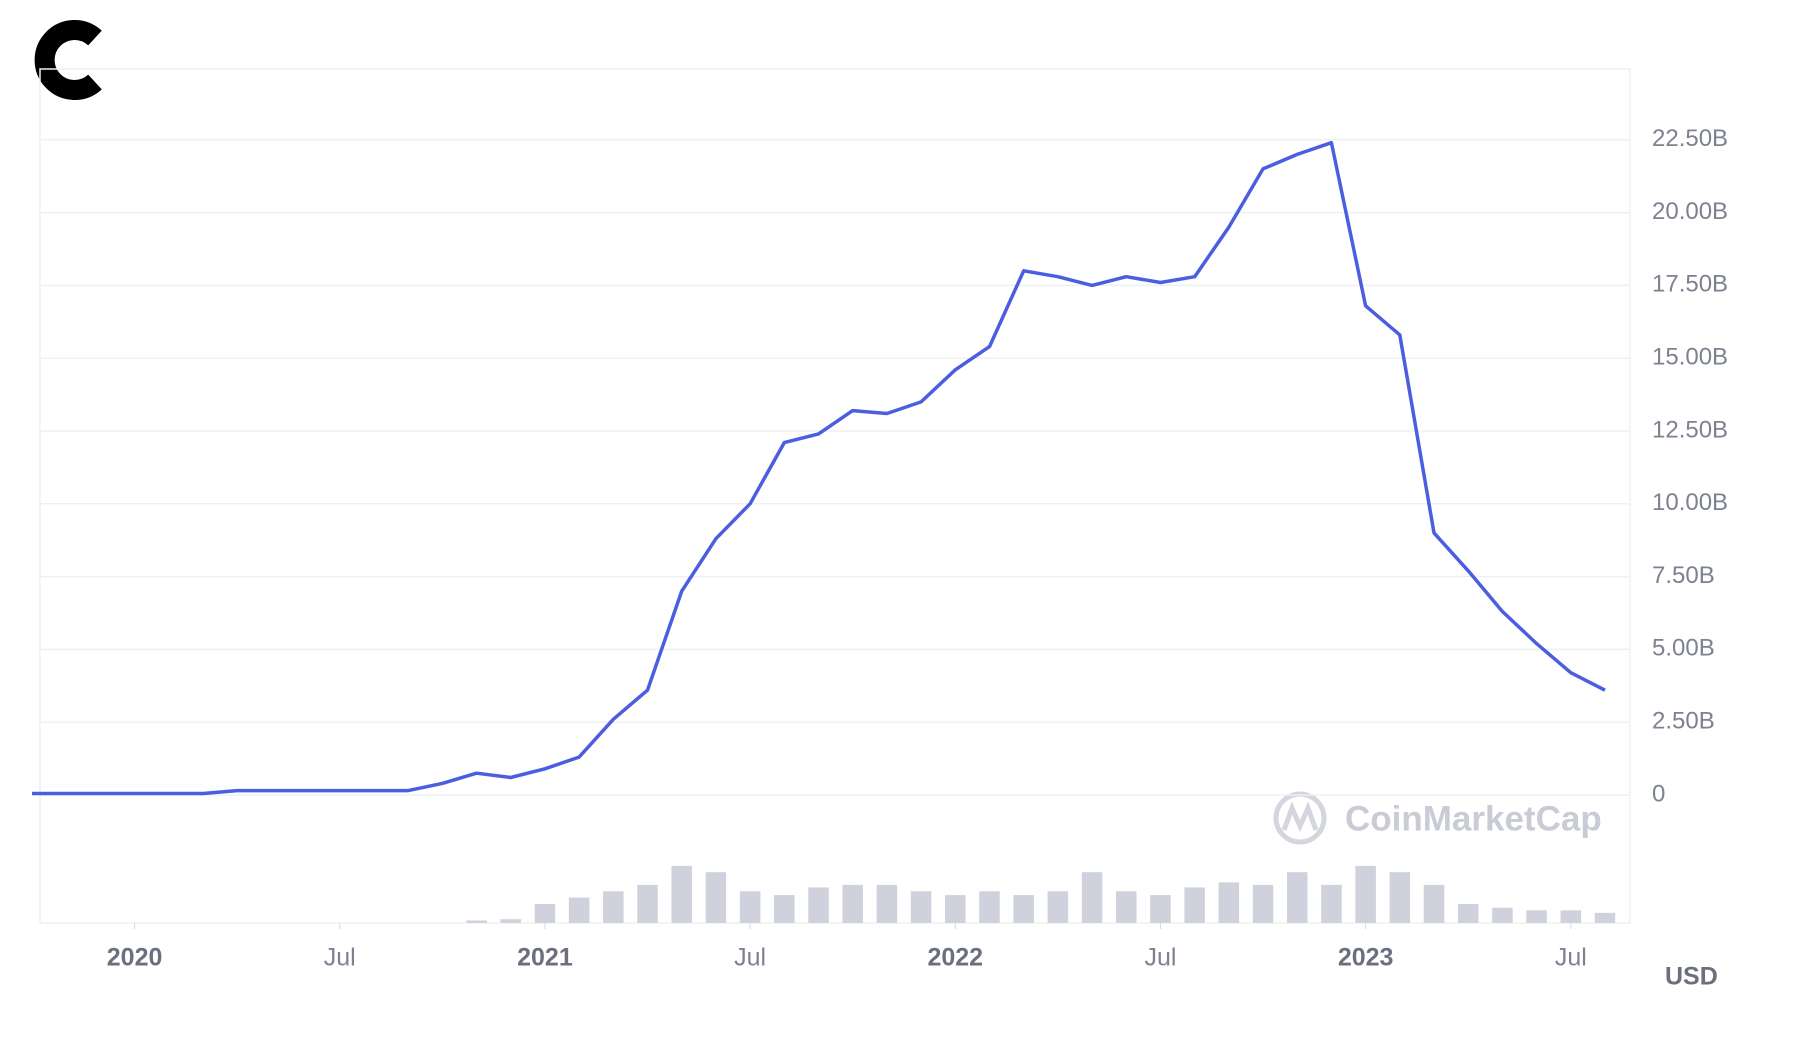  What do you see at coordinates (1691, 977) in the screenshot?
I see `y-axis-label: USD` at bounding box center [1691, 977].